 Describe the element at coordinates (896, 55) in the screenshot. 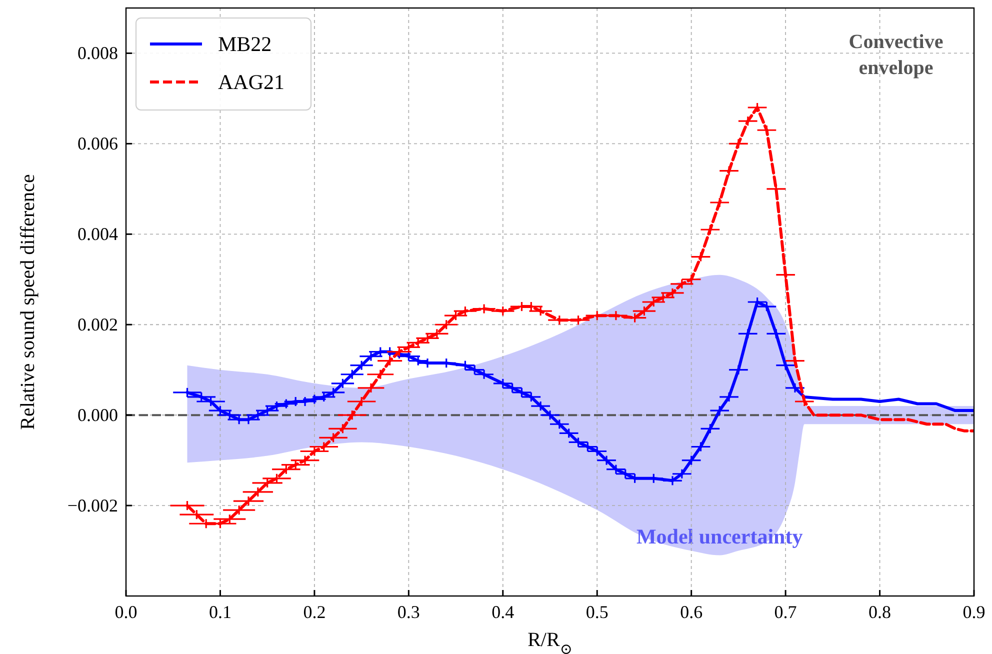

I see `annotation: Convective envelope` at that location.